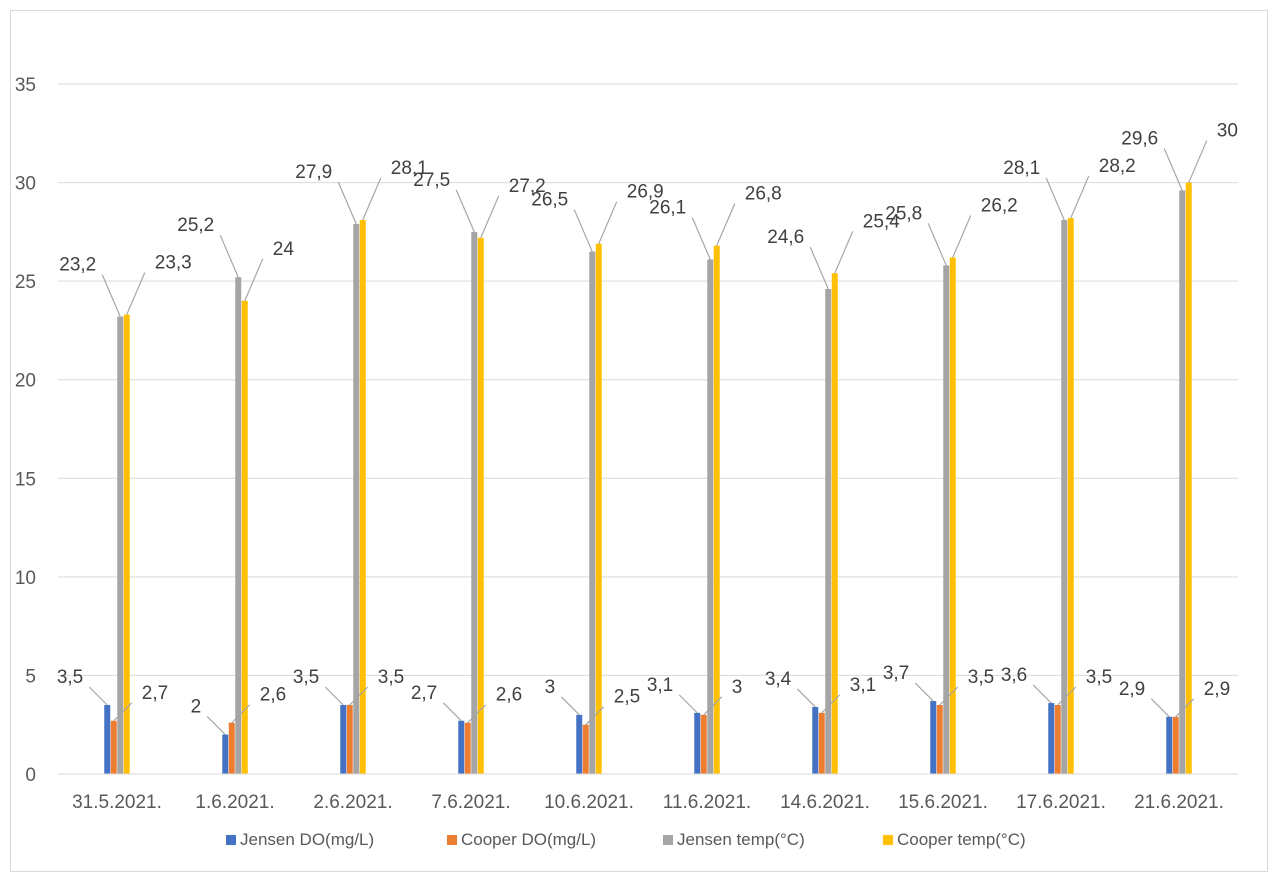  Describe the element at coordinates (589, 802) in the screenshot. I see `x-tick-label: 10.6.2021.` at that location.